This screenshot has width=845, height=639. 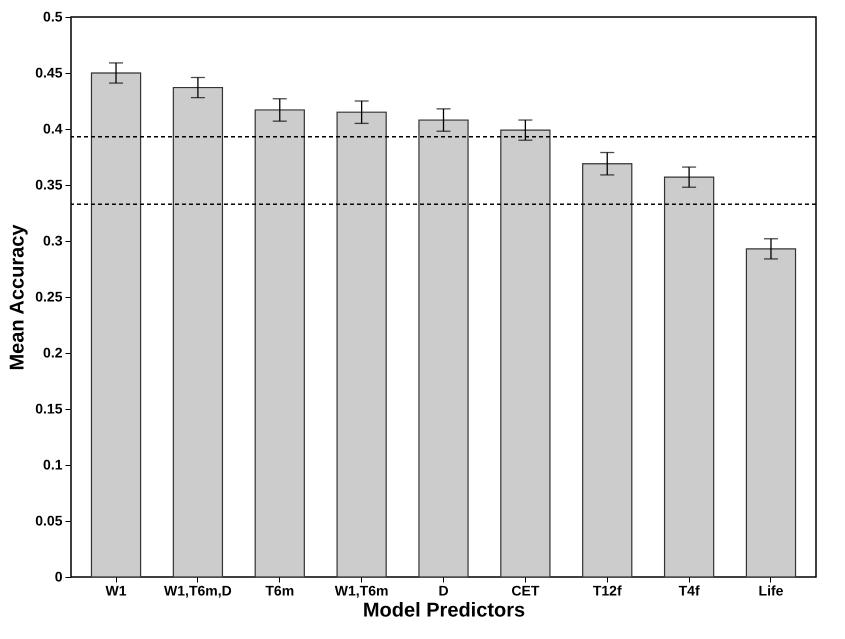 I want to click on y-tick-label: 0.3, so click(x=53, y=240).